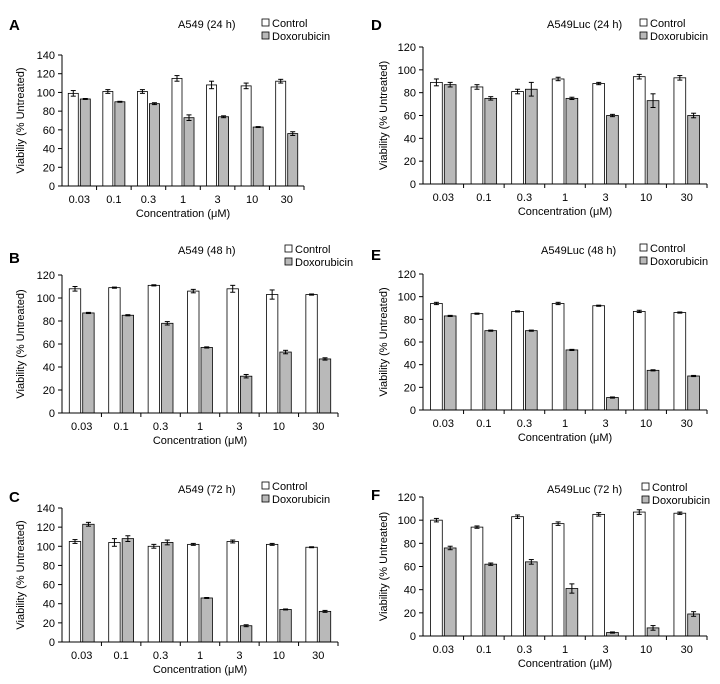 Image resolution: width=720 pixels, height=684 pixels. Describe the element at coordinates (443, 198) in the screenshot. I see `x-tick-label: 0.03` at that location.